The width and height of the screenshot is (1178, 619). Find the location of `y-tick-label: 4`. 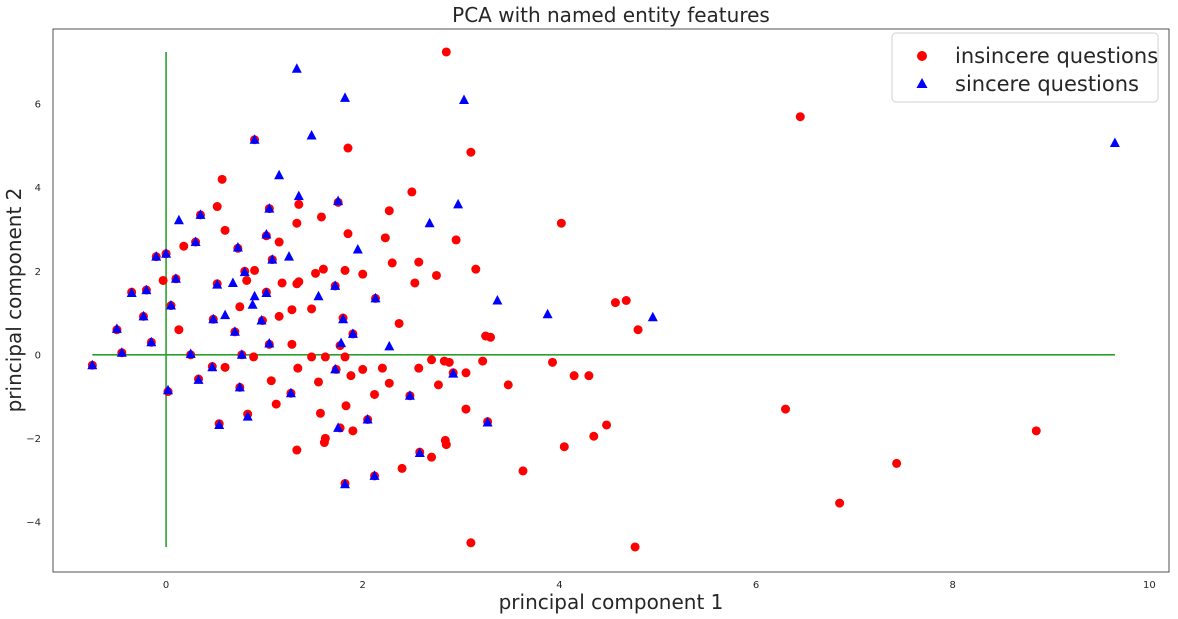

y-tick-label: 4 is located at coordinates (38, 188).